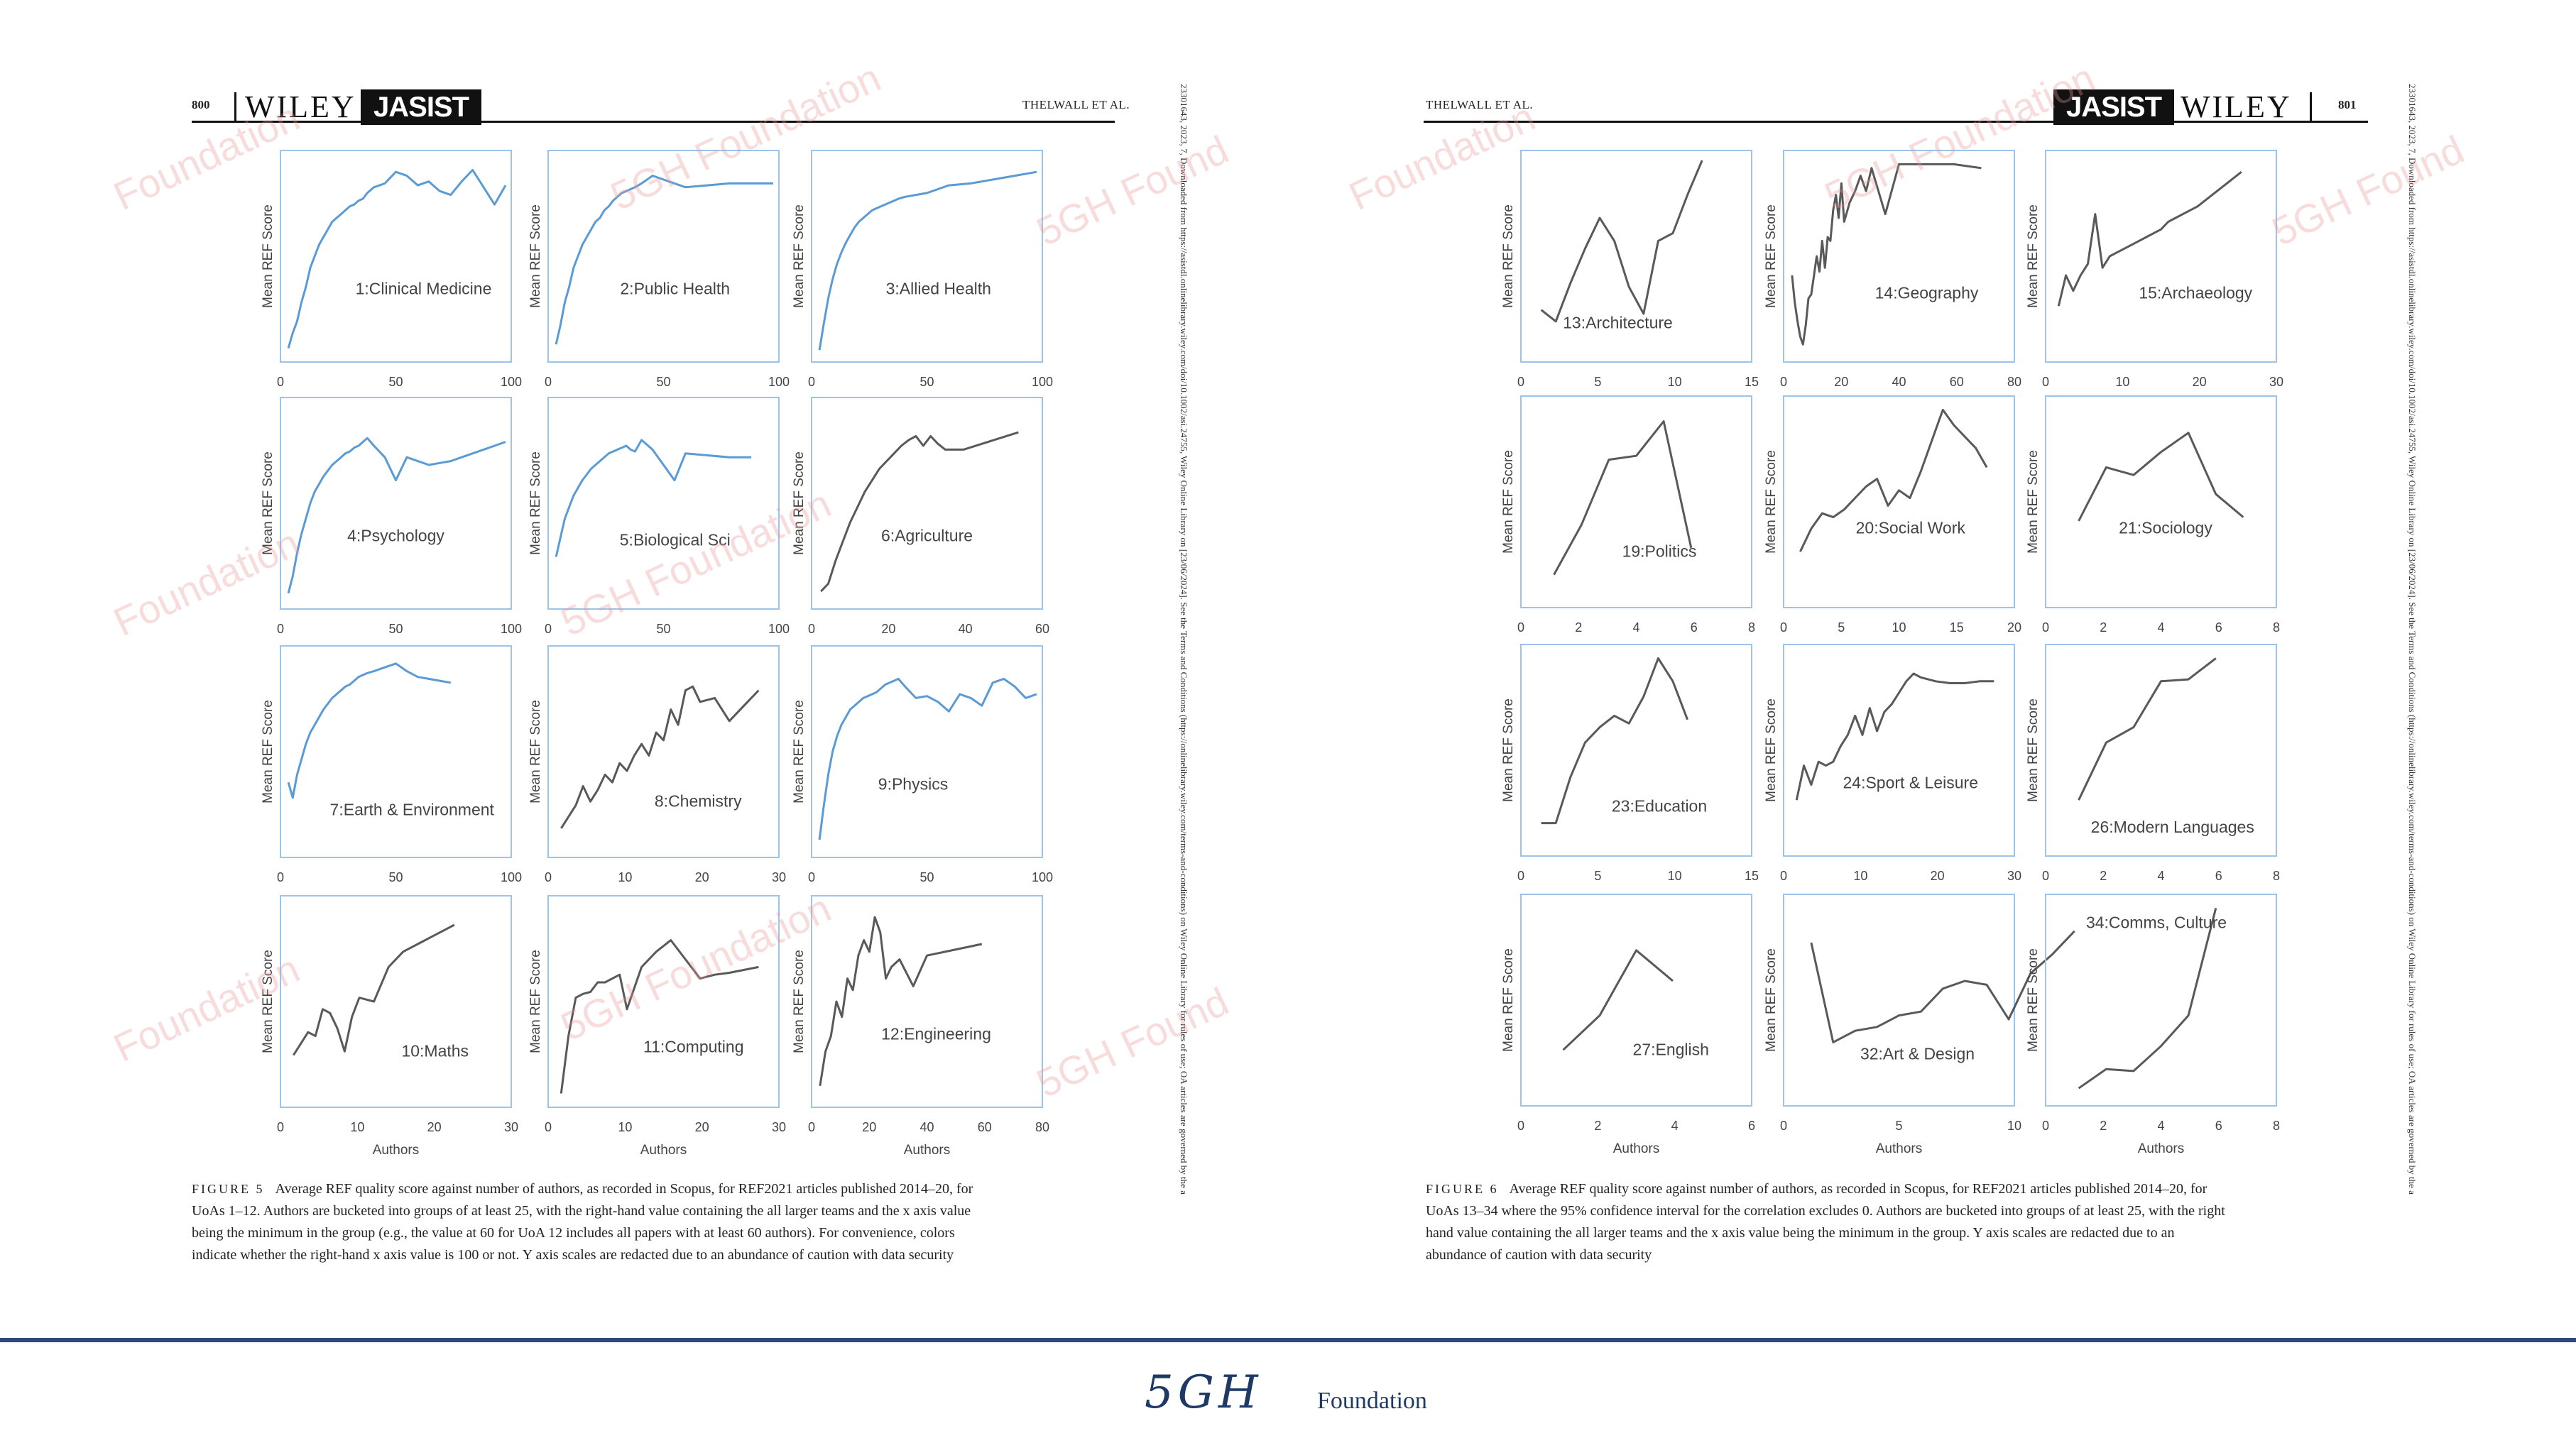 Image resolution: width=2576 pixels, height=1448 pixels. I want to click on foundation-logo: 5GH, so click(1203, 1393).